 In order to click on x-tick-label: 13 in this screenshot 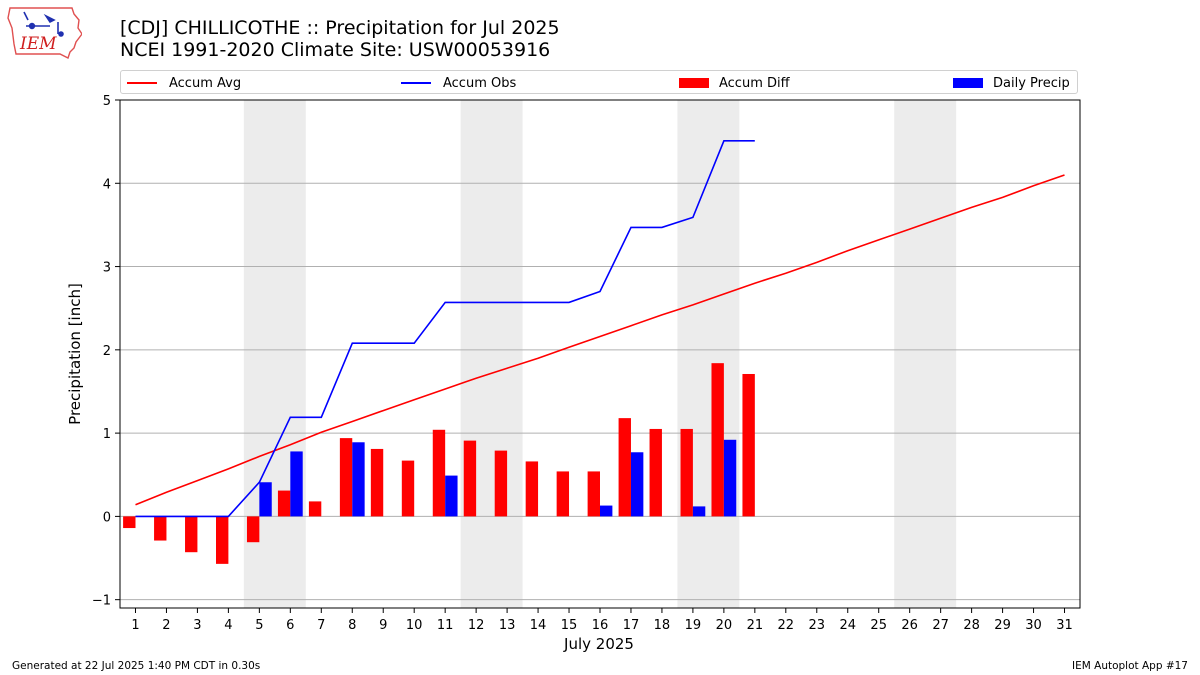, I will do `click(507, 625)`.